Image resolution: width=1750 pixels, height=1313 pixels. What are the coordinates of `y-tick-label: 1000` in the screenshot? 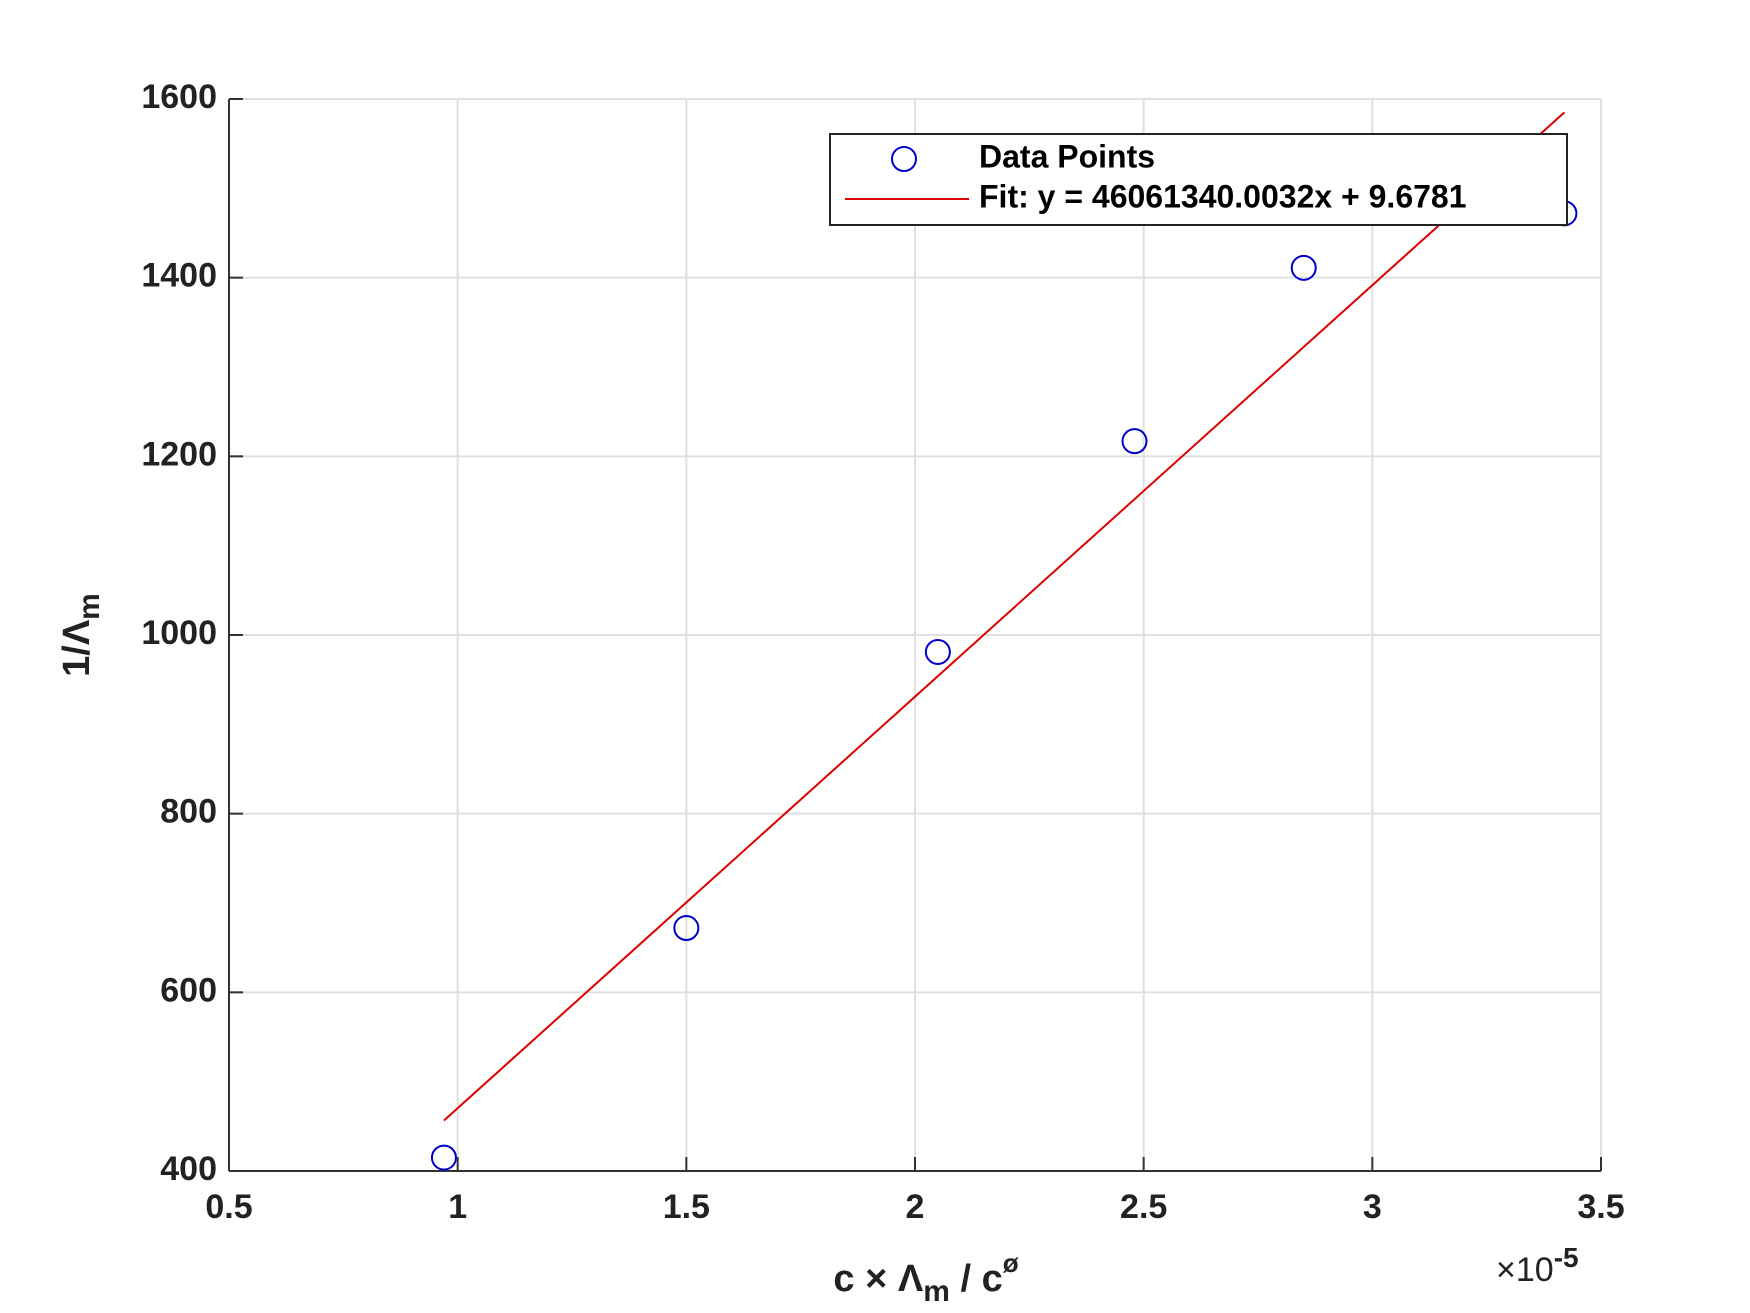 It's located at (179, 633).